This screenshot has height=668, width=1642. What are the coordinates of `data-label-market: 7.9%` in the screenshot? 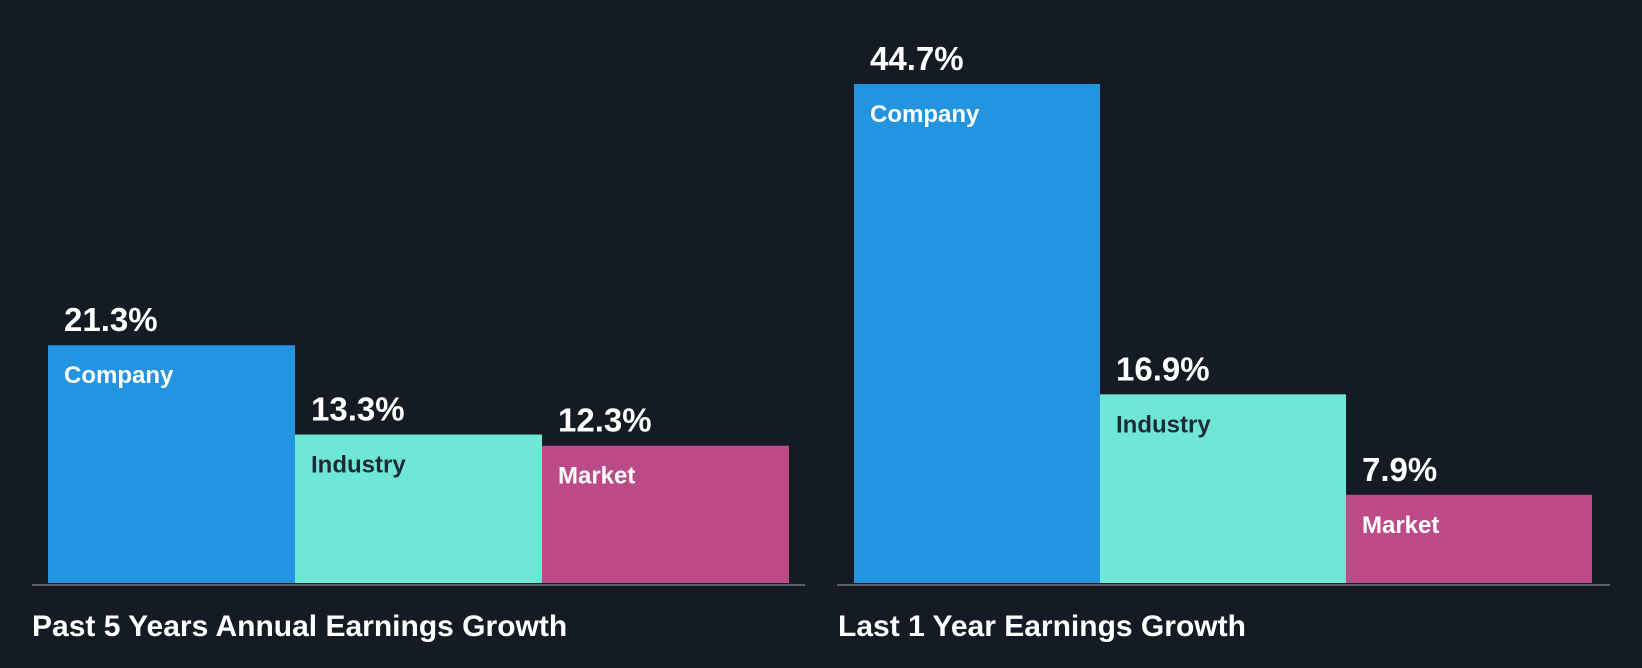 It's located at (1399, 469).